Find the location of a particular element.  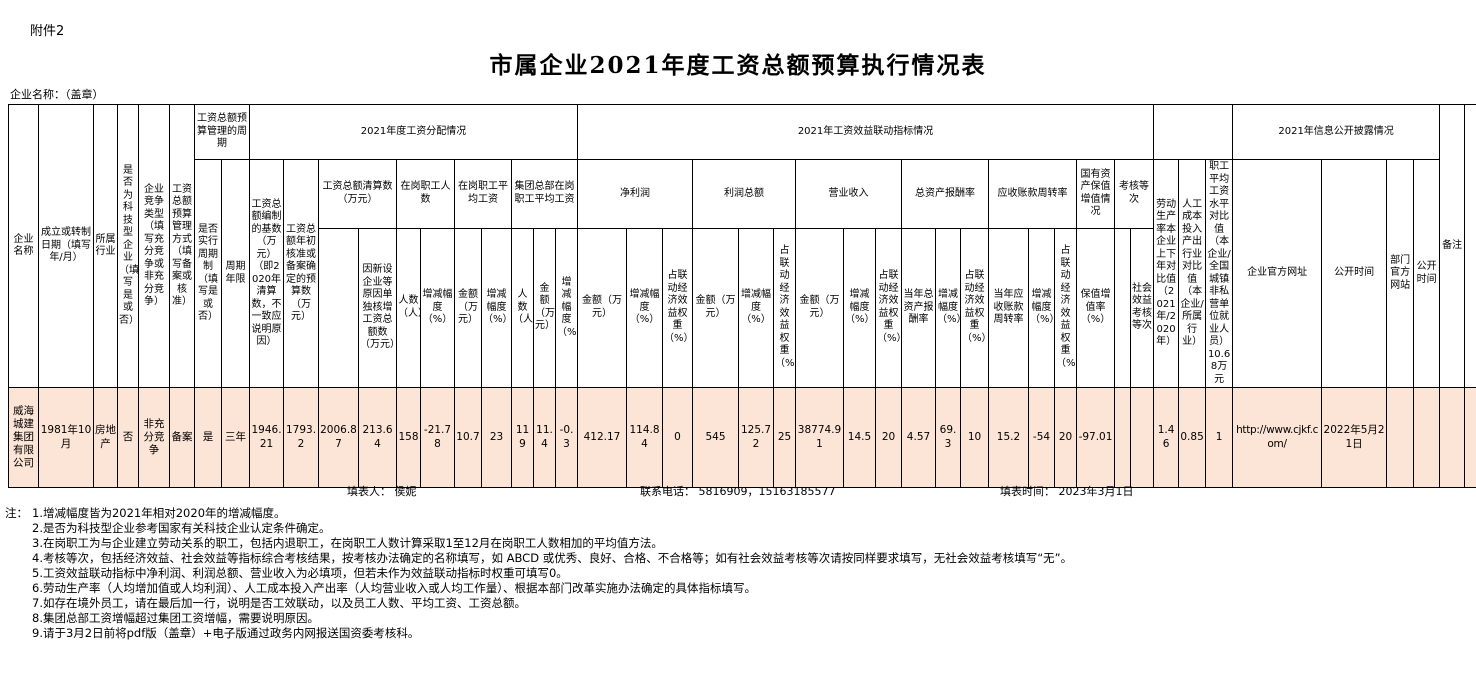

header-netprofit-change: 增减幅度（%） is located at coordinates (644, 308).